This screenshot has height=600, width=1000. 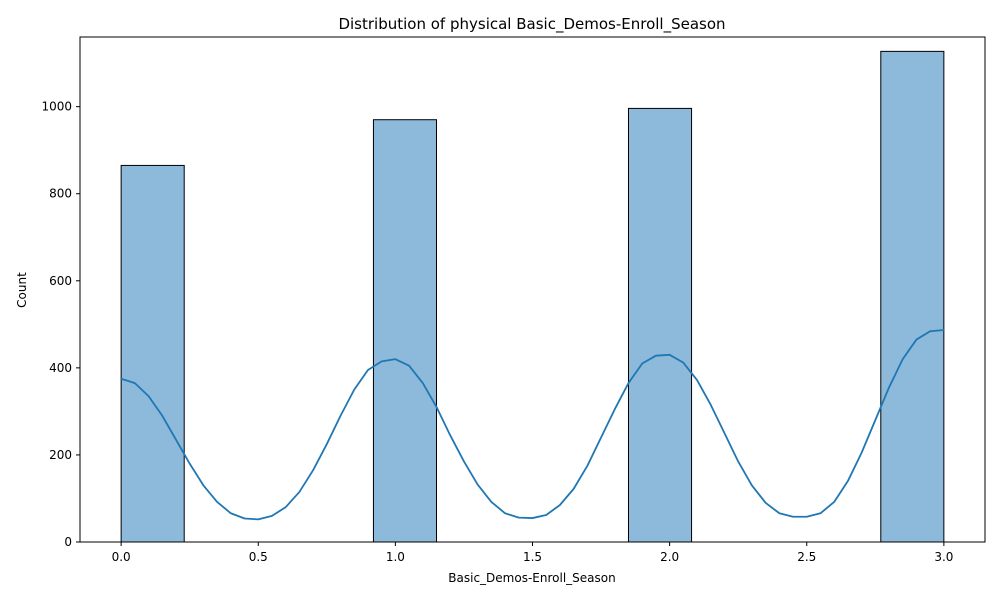 I want to click on y-tick-label: 600, so click(x=60, y=281).